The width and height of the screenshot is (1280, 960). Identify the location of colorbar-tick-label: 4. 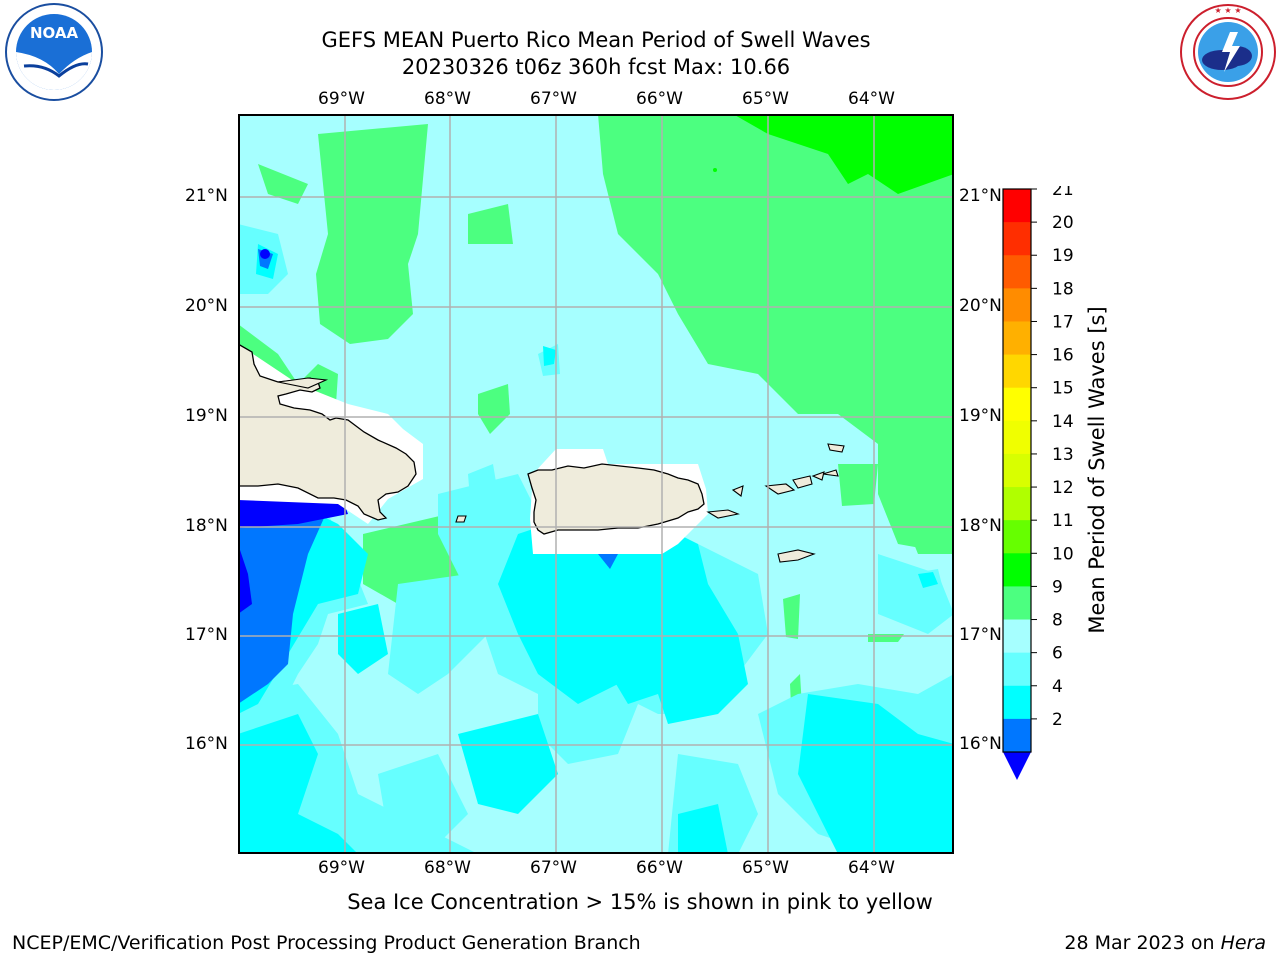
(1057, 687).